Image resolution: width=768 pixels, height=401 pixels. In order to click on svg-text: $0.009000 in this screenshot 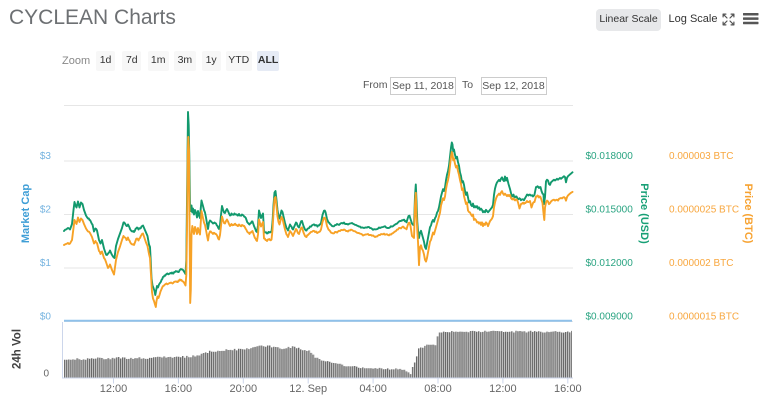, I will do `click(610, 317)`.